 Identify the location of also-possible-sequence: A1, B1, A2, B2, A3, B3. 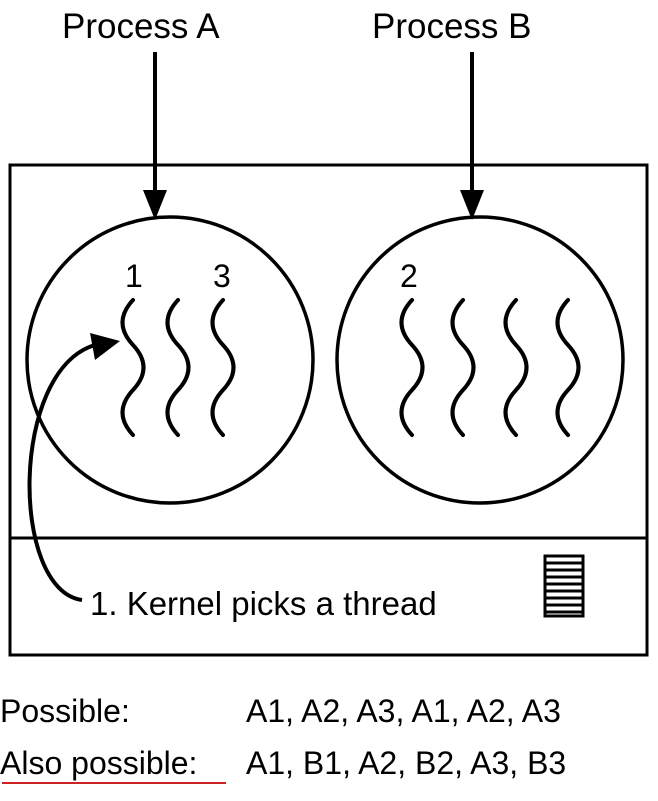
(406, 763).